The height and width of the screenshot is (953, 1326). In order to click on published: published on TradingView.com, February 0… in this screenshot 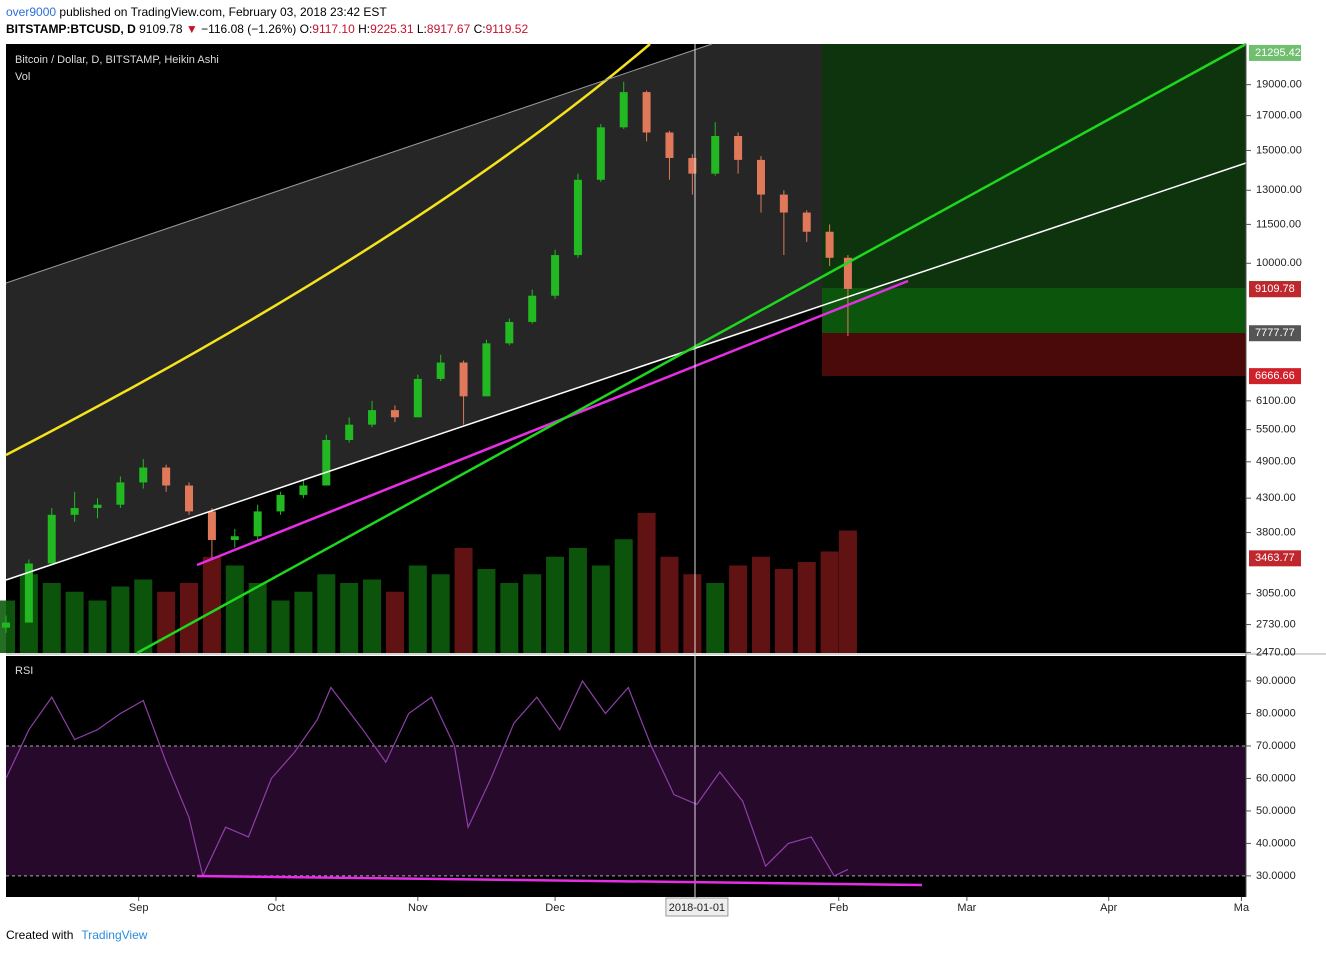, I will do `click(223, 12)`.